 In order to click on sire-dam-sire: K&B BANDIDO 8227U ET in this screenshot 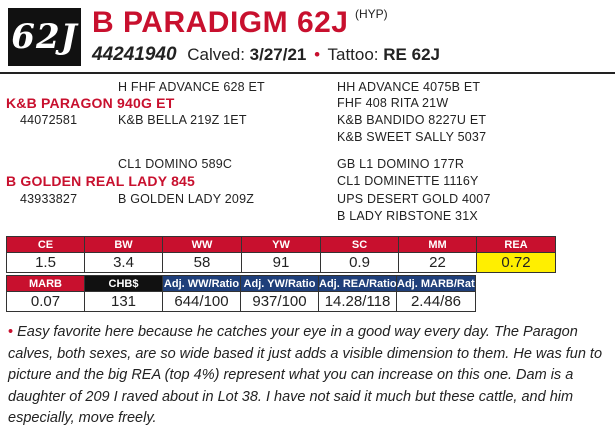, I will do `click(412, 120)`.